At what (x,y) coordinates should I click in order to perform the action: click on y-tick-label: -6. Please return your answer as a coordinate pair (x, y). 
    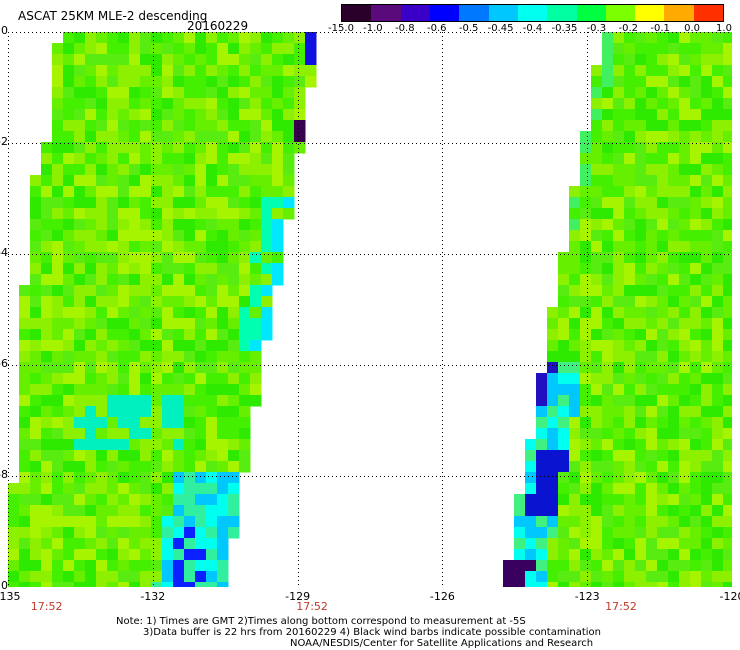
    Looking at the image, I should click on (4, 363).